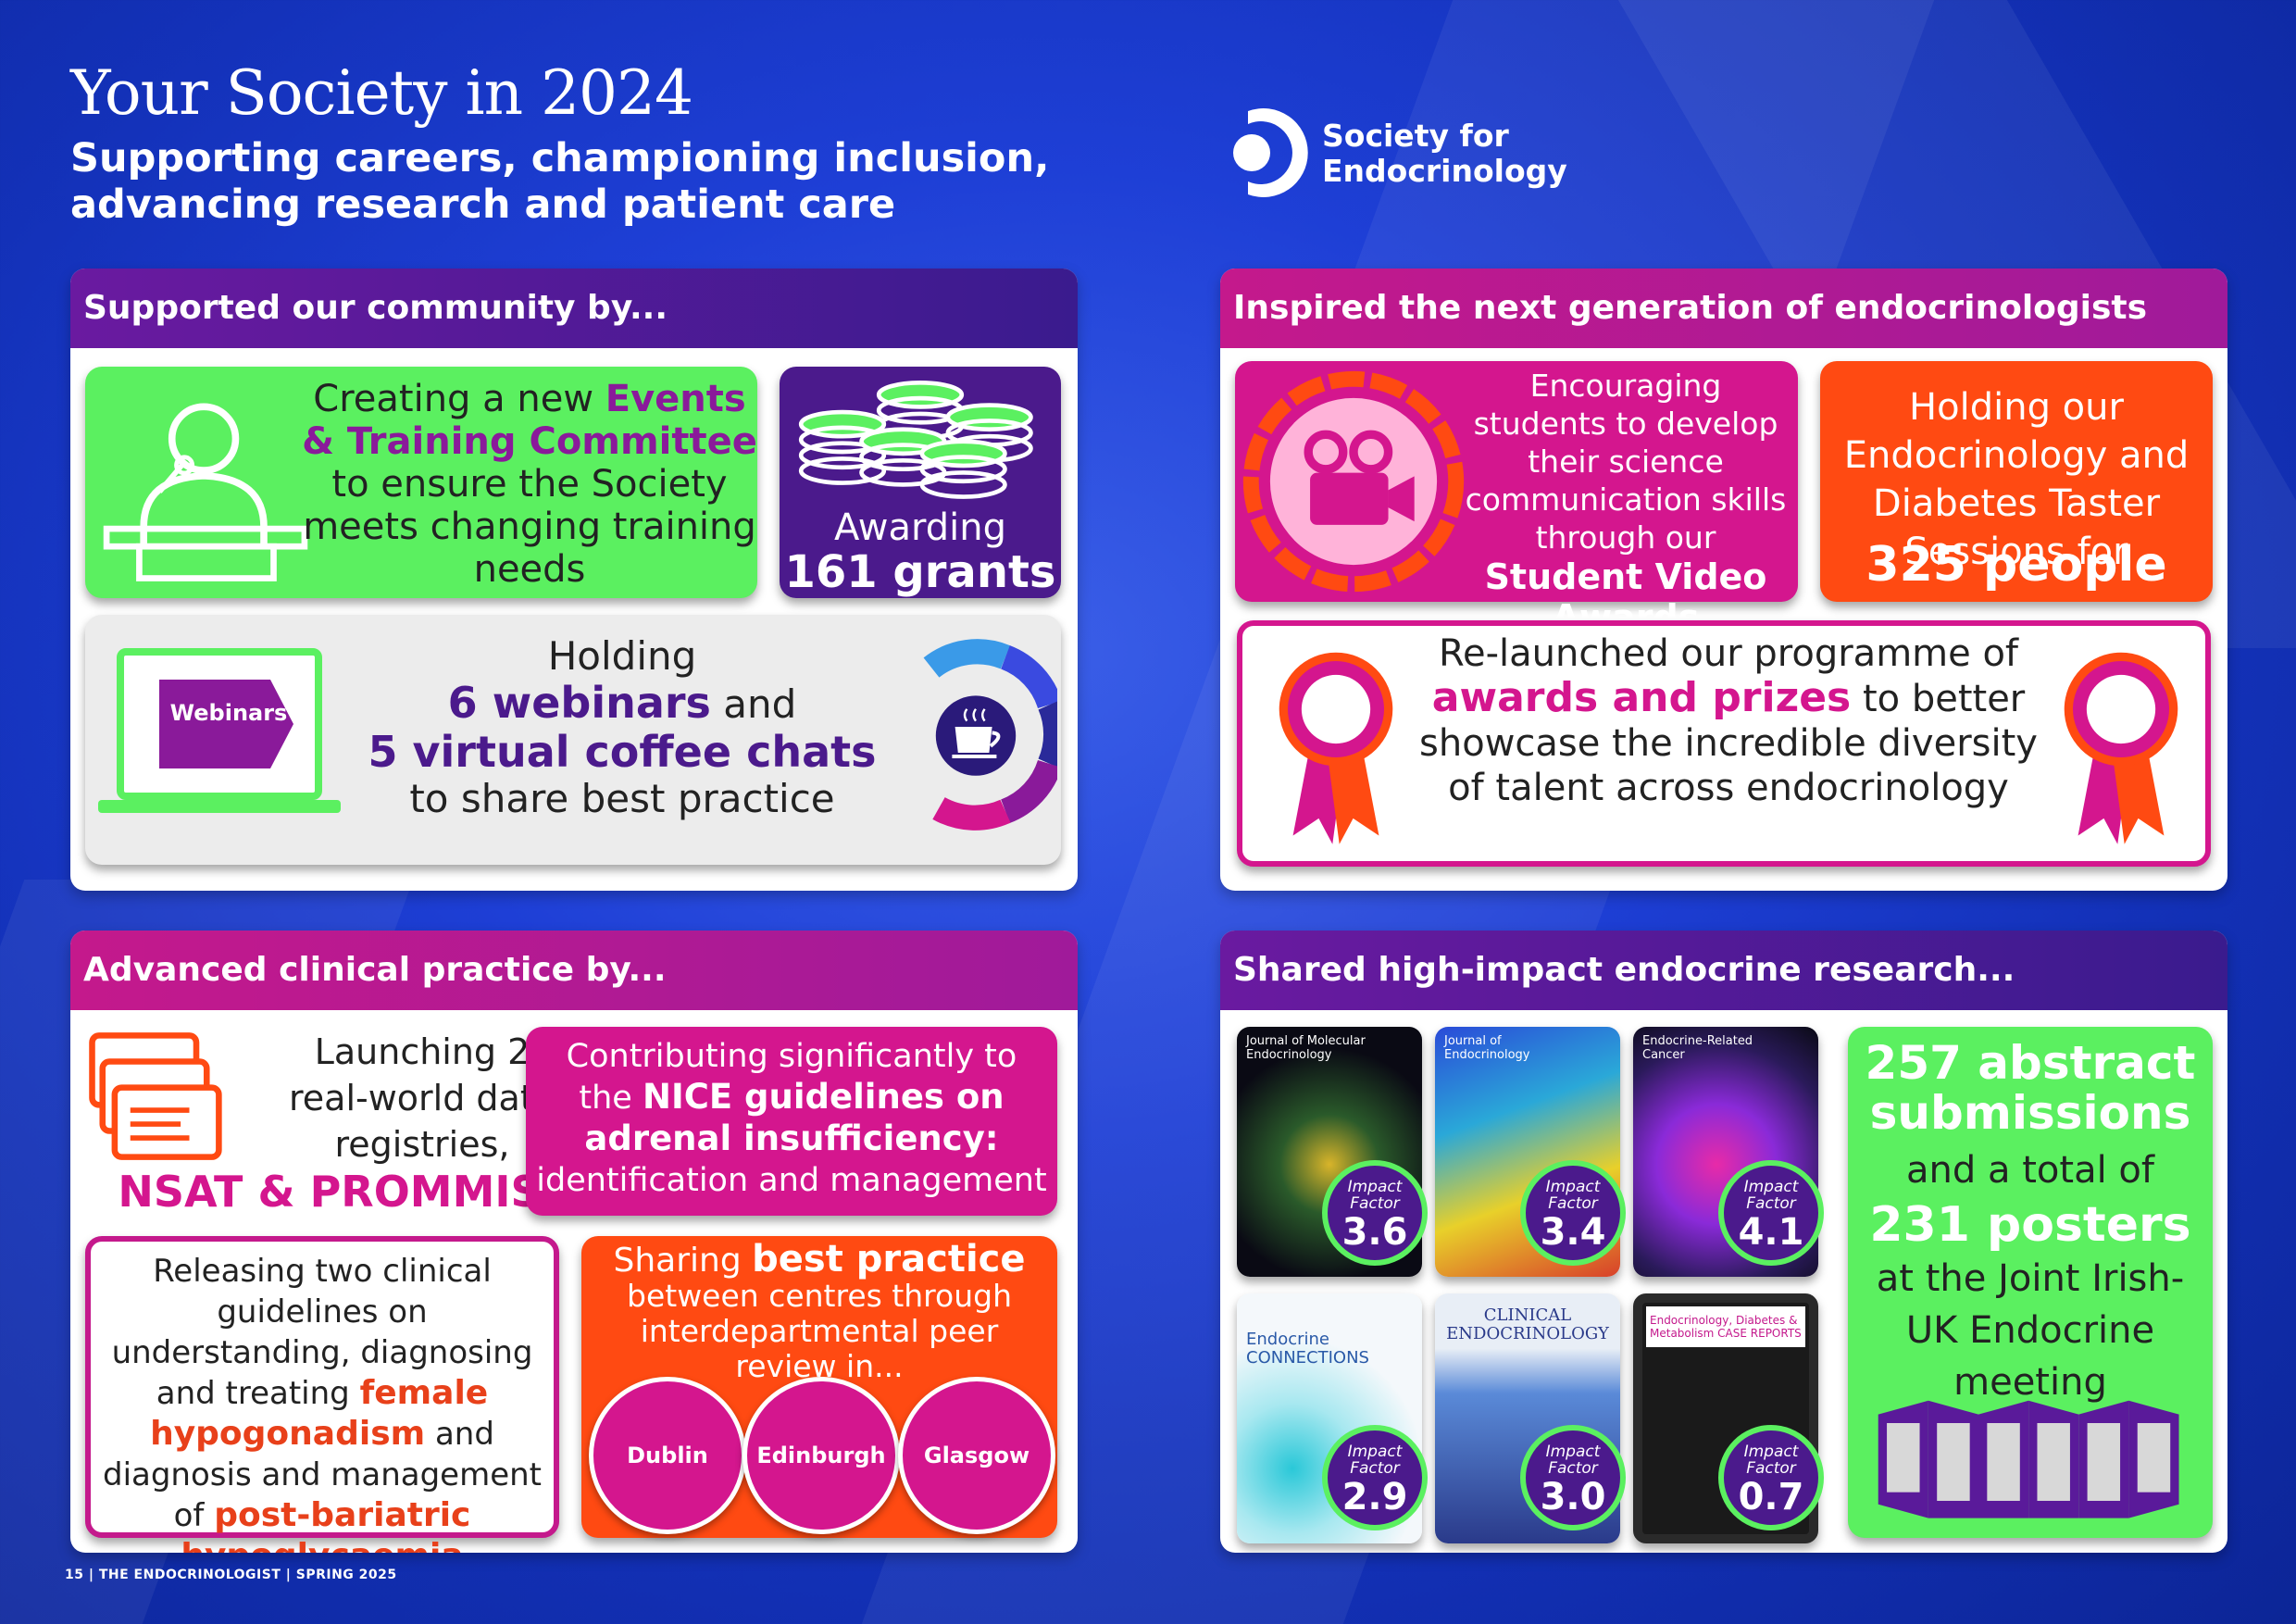 The width and height of the screenshot is (2296, 1624). Describe the element at coordinates (1771, 1232) in the screenshot. I see `impact-value: 4.1` at that location.